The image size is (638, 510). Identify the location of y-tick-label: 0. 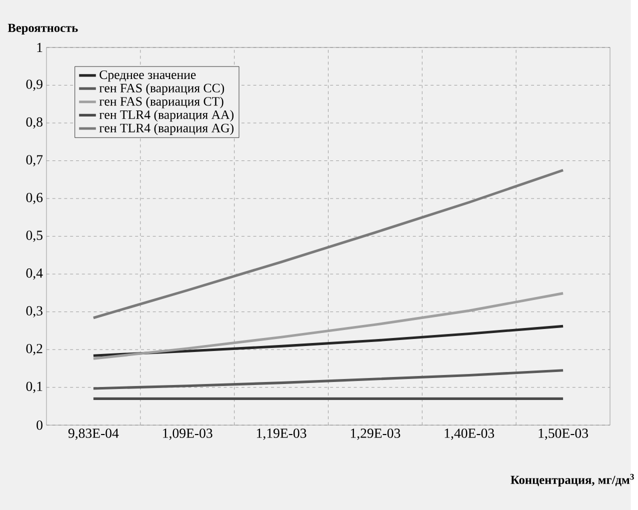
(39, 425).